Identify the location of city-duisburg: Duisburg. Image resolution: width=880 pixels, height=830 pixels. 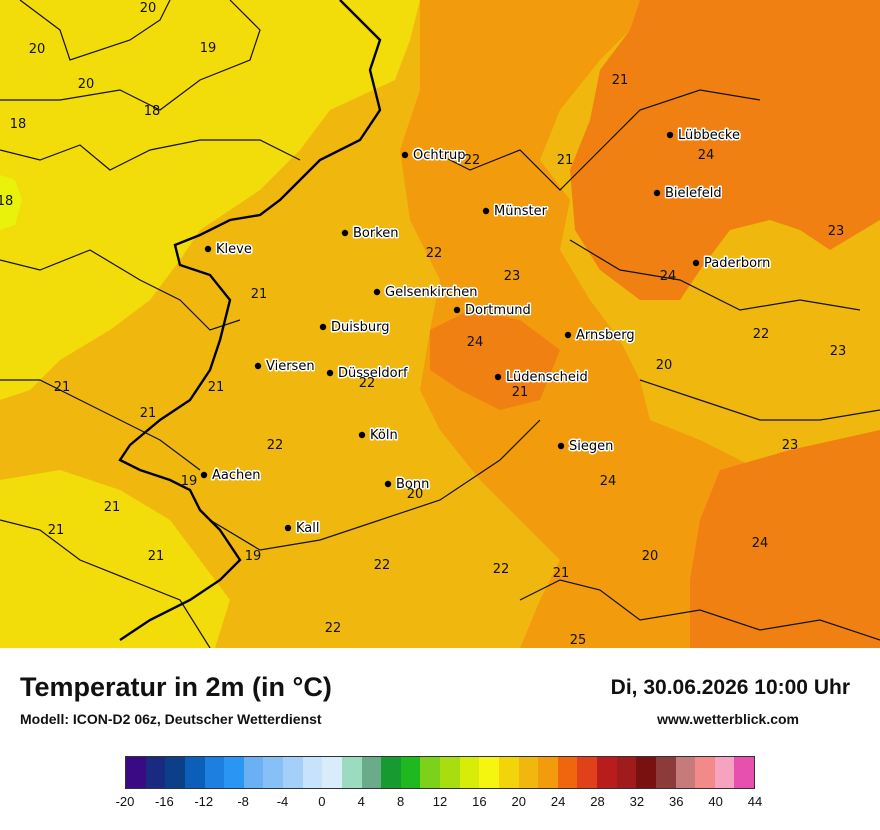
(355, 328).